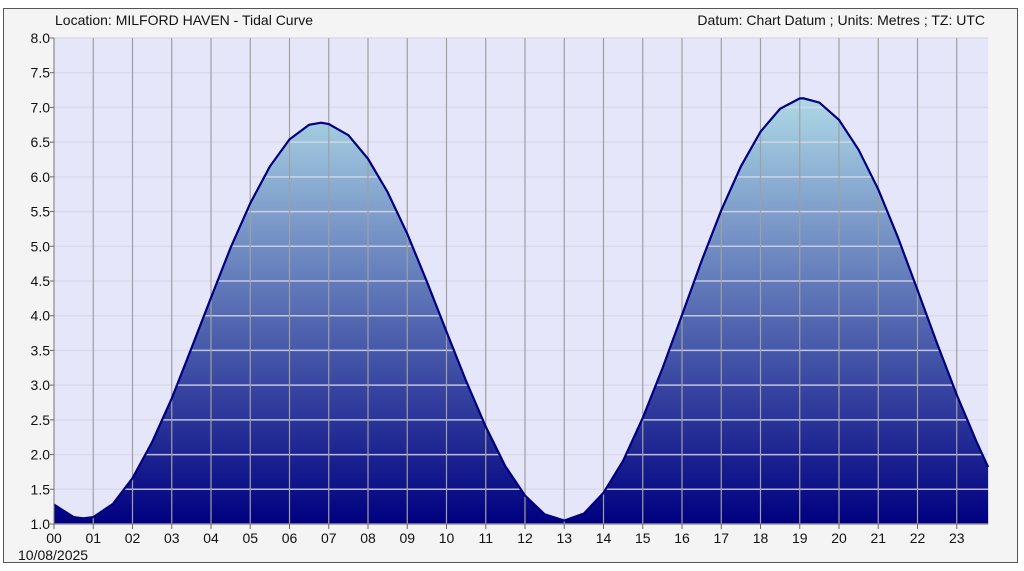  I want to click on y-tick-label: 6.5, so click(41, 142).